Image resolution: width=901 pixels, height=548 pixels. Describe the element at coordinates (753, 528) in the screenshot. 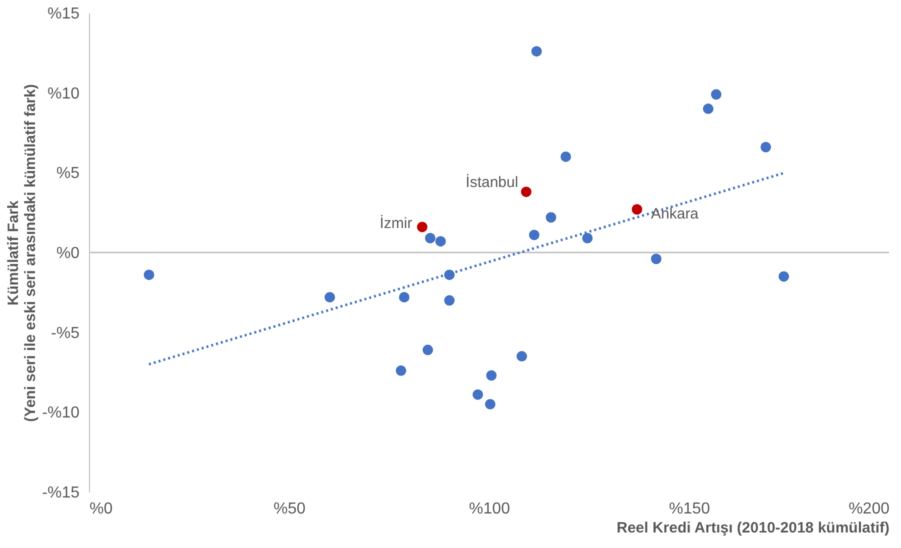

I see `x-axis-title: Reel Kredi Artışı (2010-2018 kümülatif)` at that location.